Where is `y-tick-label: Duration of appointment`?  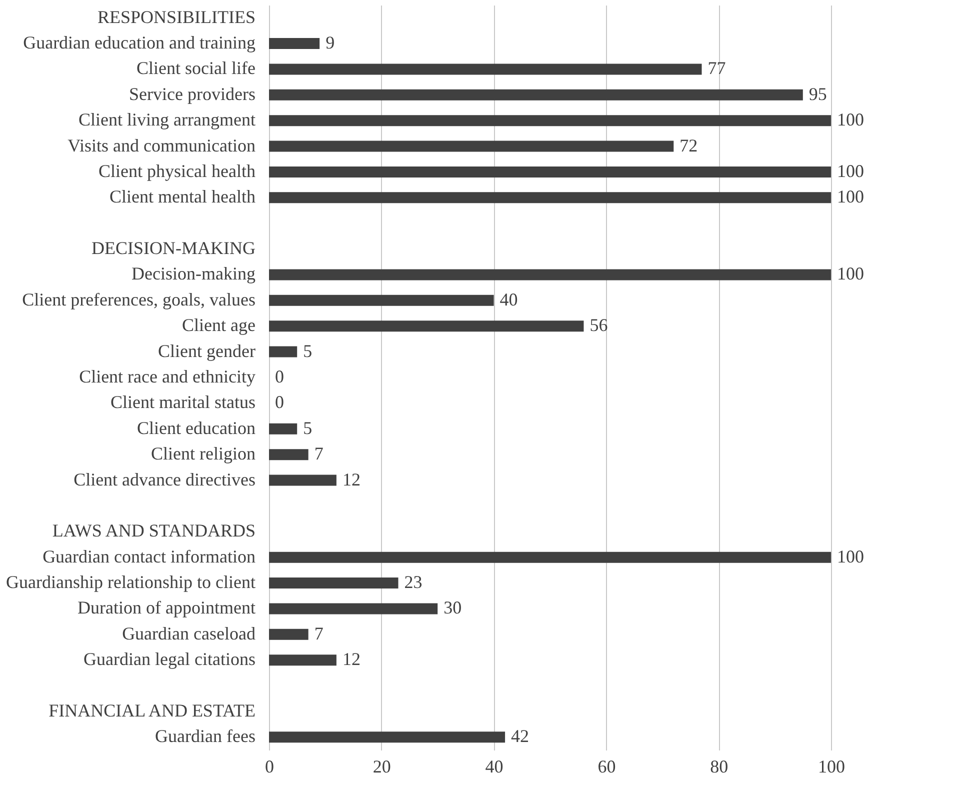 y-tick-label: Duration of appointment is located at coordinates (167, 608).